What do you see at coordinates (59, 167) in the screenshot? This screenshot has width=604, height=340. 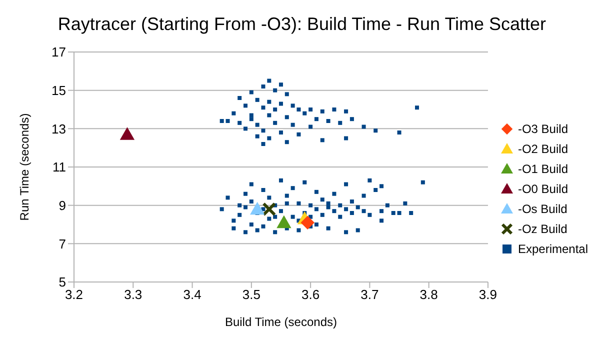 I see `y-tick-label: 11` at bounding box center [59, 167].